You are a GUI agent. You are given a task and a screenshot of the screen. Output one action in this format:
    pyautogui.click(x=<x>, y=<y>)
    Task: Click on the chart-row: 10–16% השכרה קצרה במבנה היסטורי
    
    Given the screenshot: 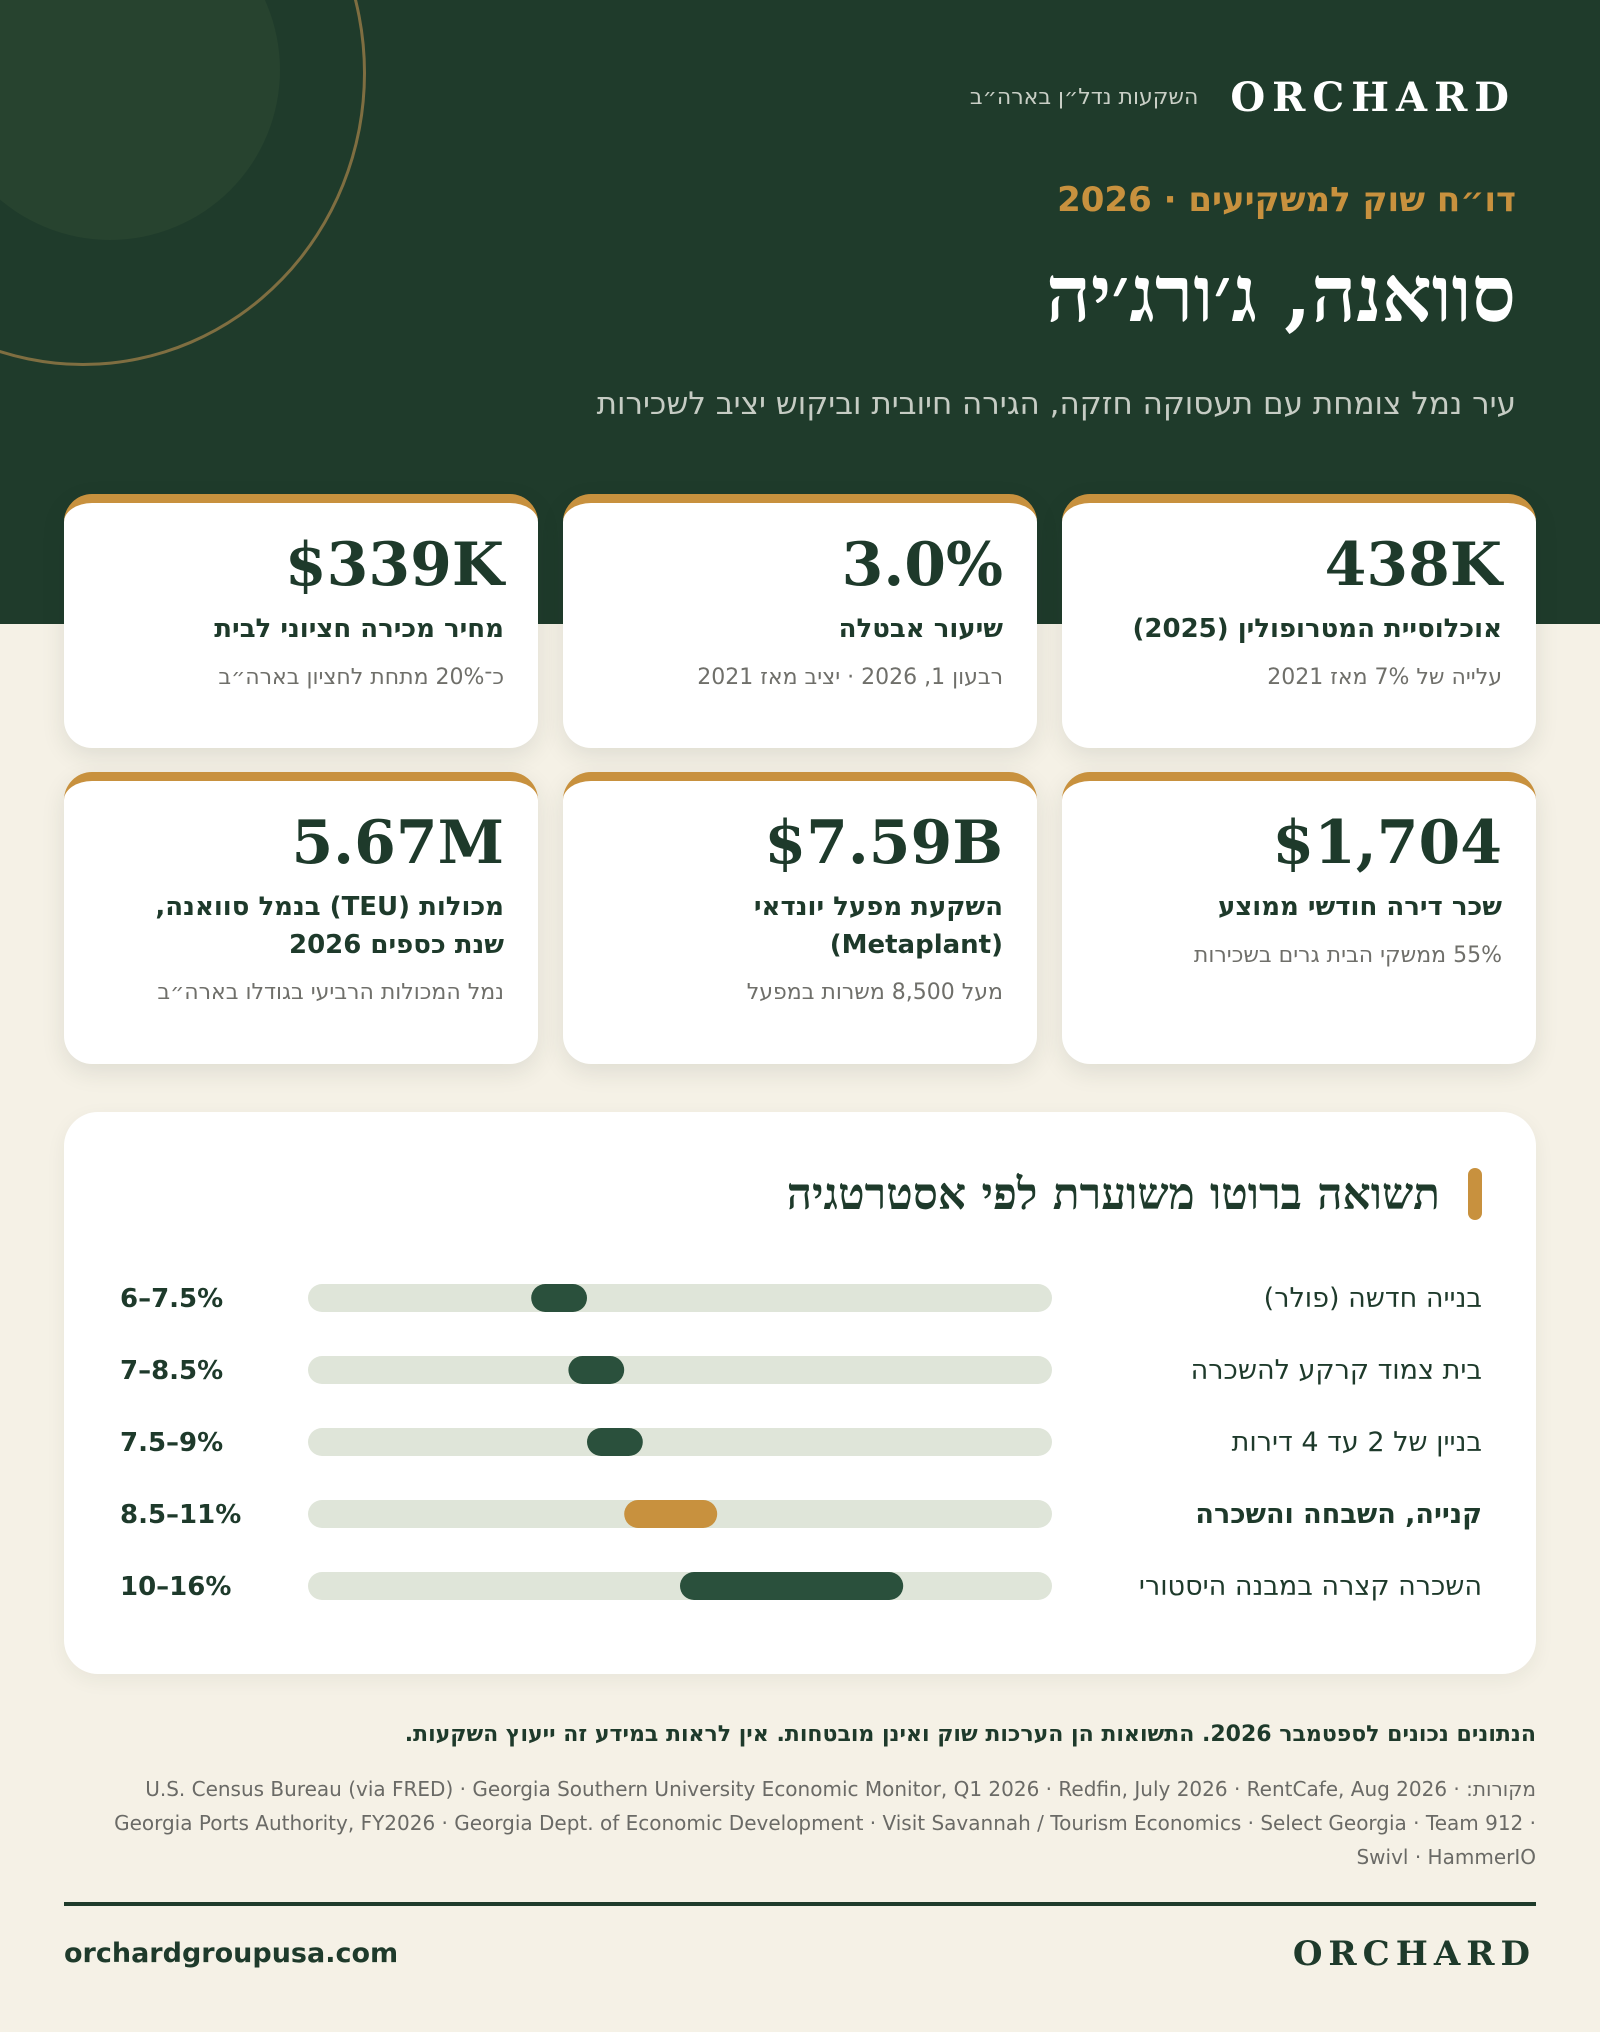 What is the action you would take?
    pyautogui.click(x=801, y=1586)
    